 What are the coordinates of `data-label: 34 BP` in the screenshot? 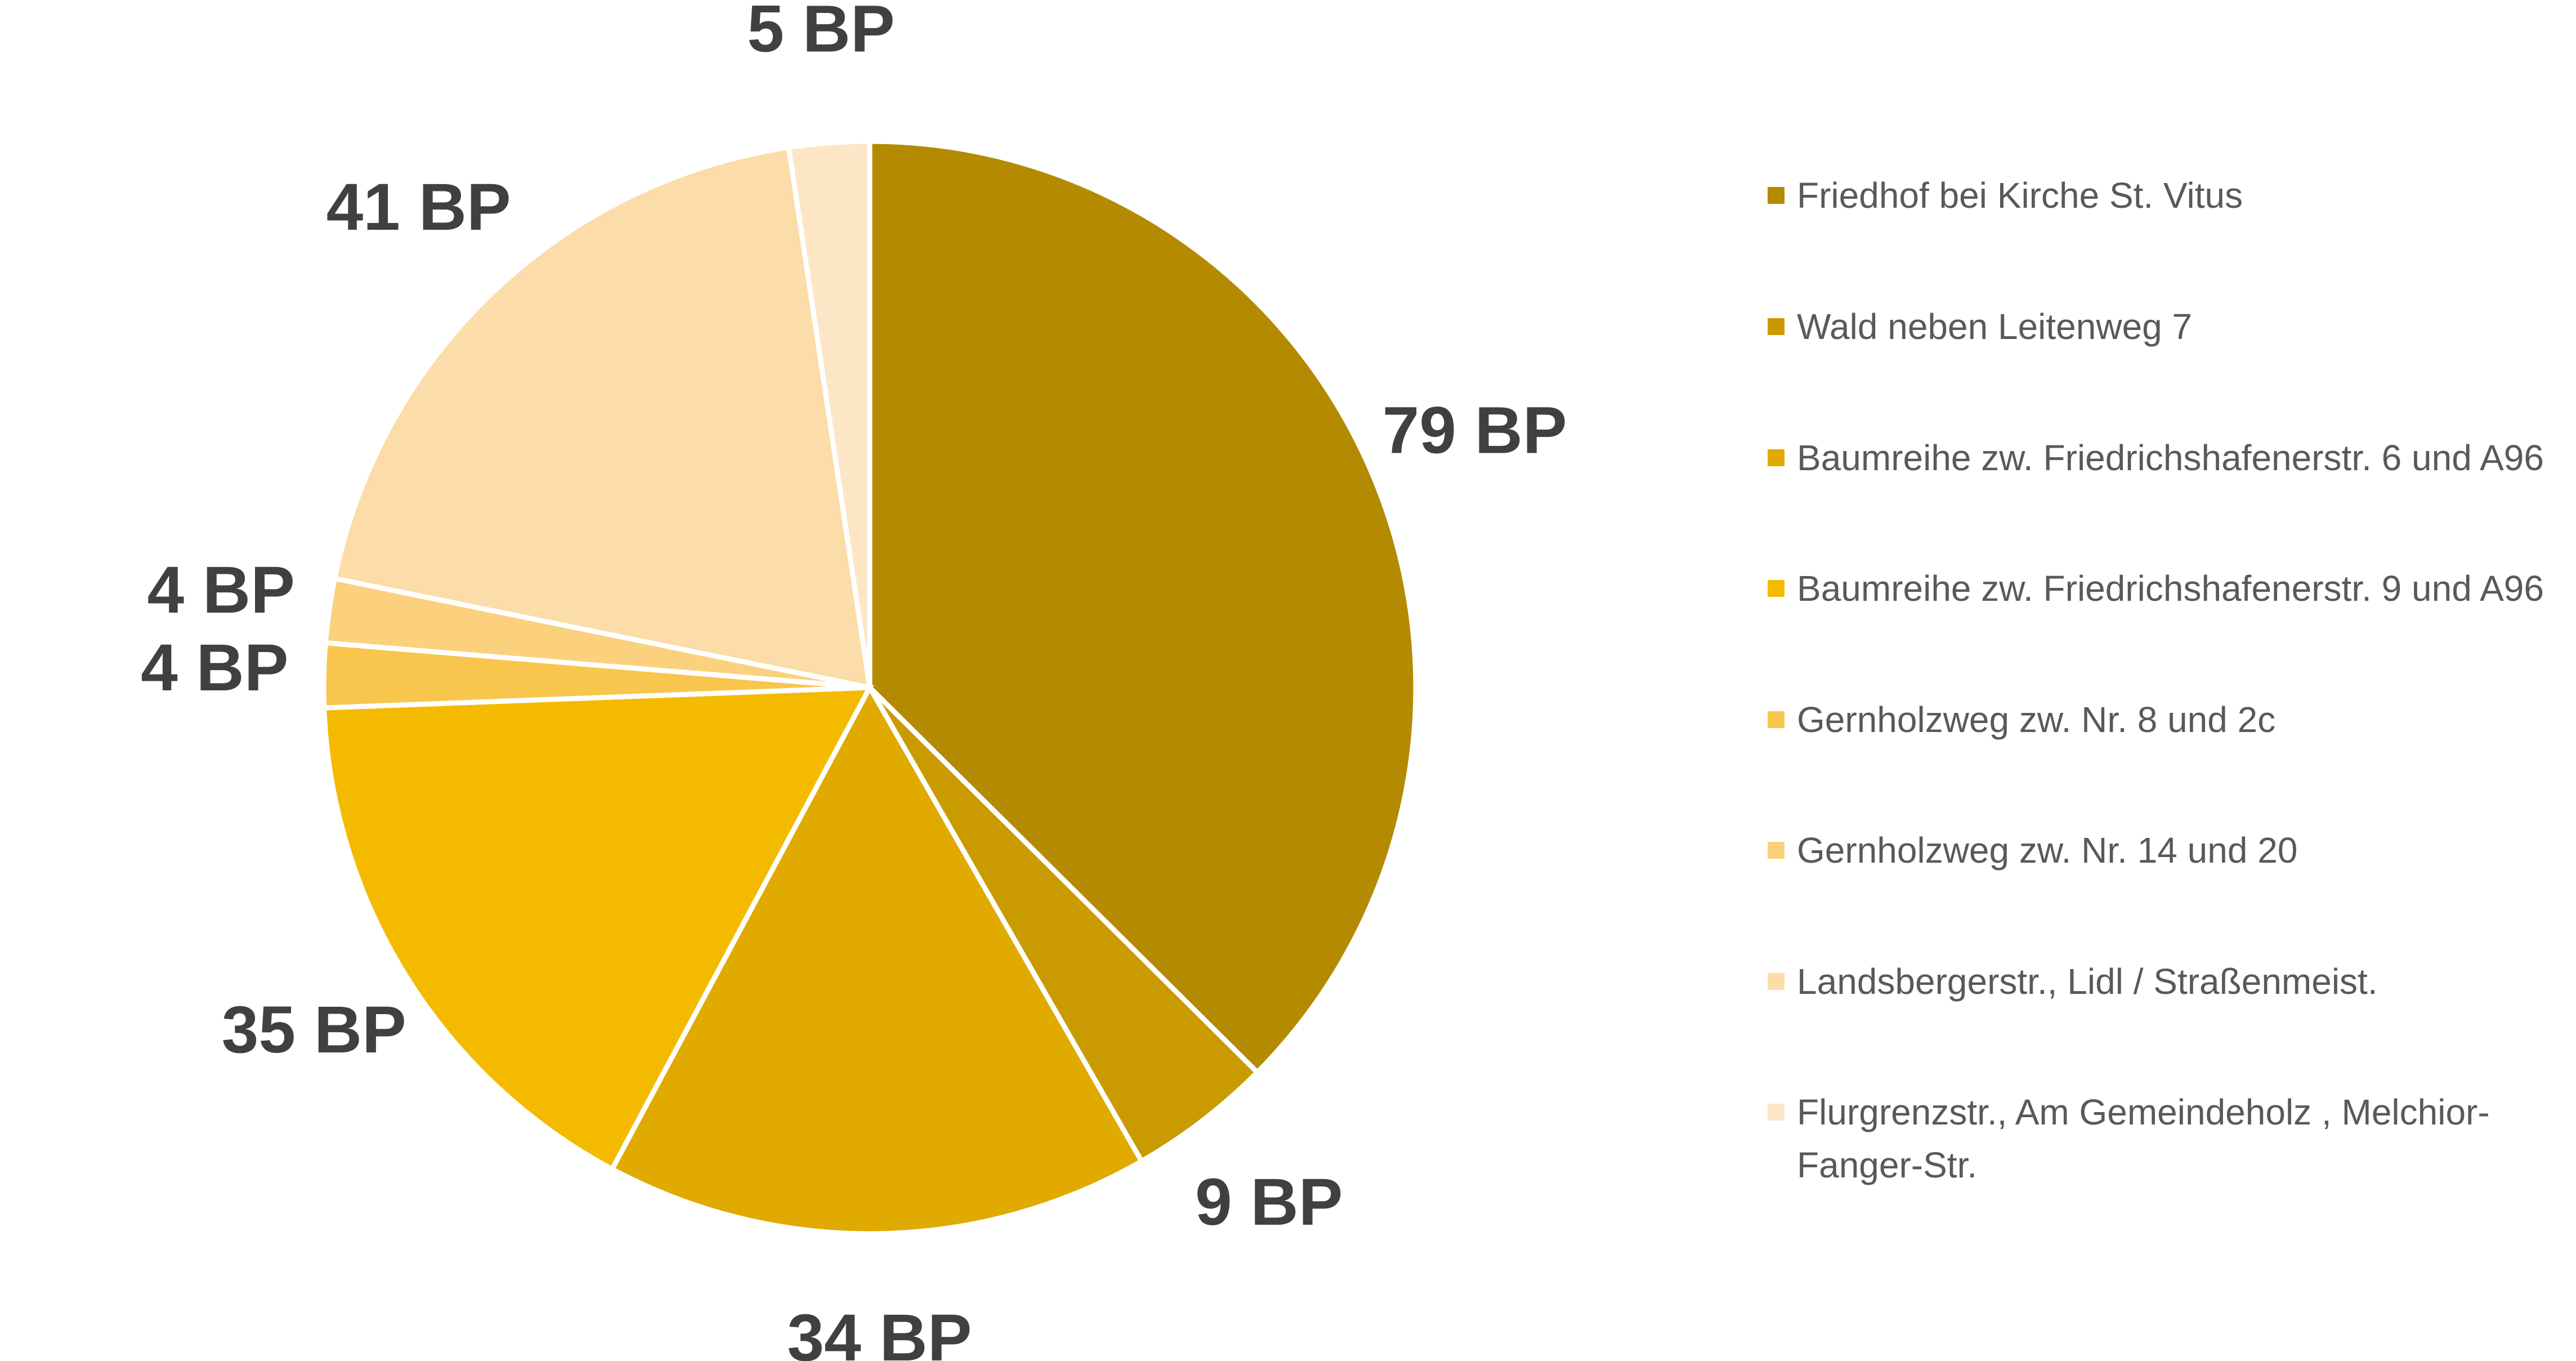 It's located at (879, 1331).